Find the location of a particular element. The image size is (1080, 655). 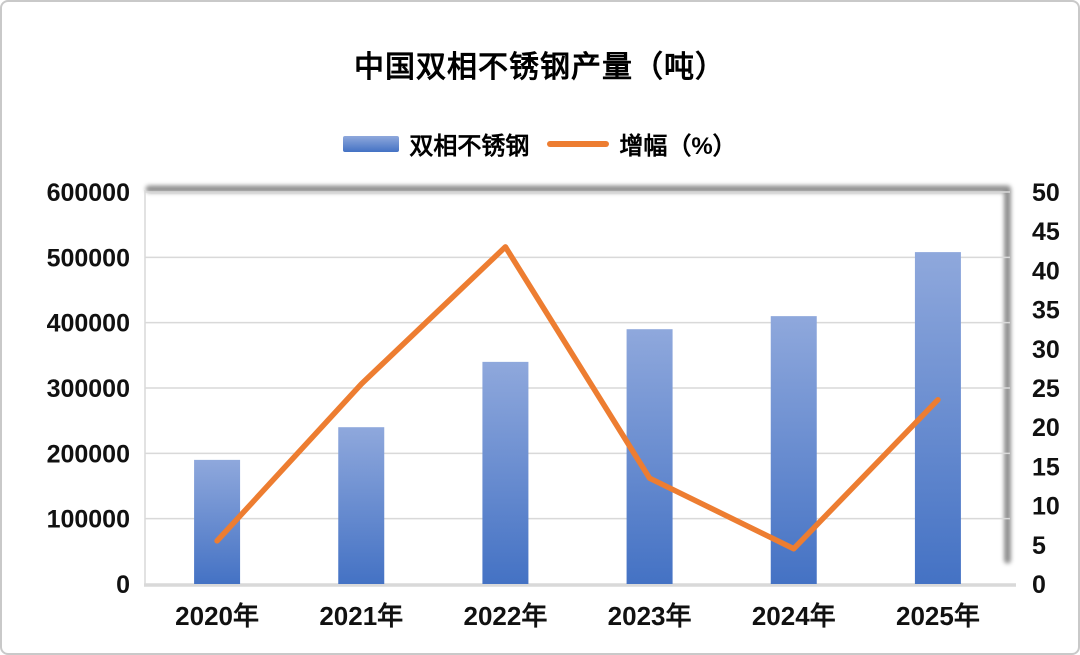

right-axis-tick: 35 is located at coordinates (1046, 311).